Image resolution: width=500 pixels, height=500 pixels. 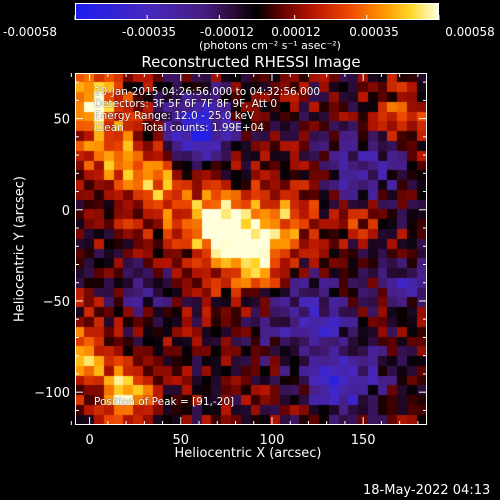 What do you see at coordinates (363, 440) in the screenshot?
I see `x-tick-label: 150` at bounding box center [363, 440].